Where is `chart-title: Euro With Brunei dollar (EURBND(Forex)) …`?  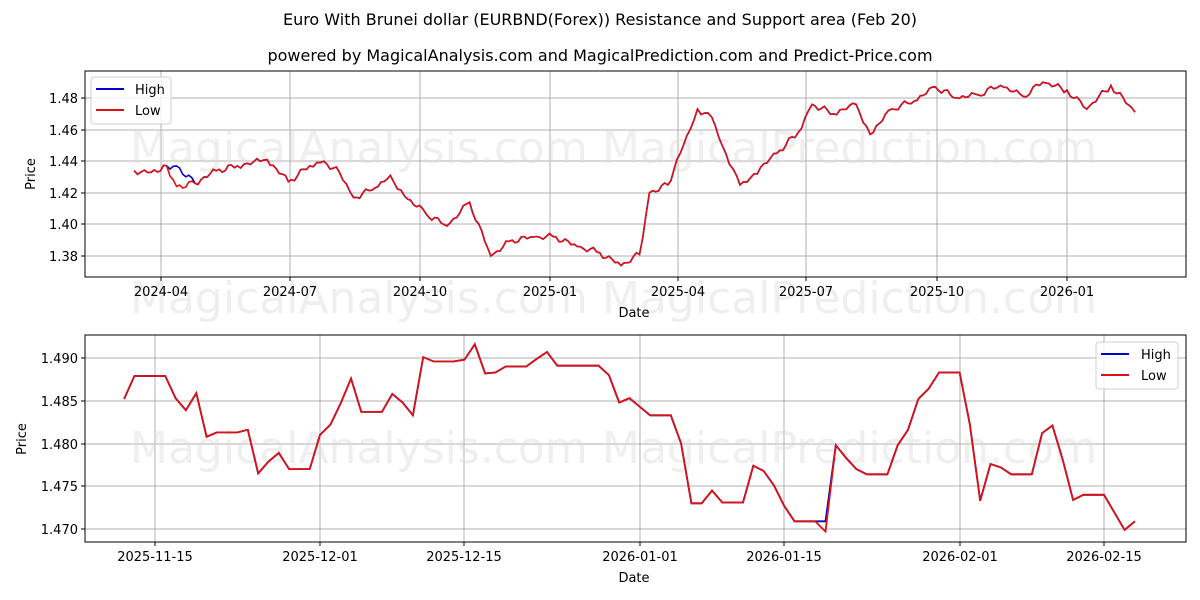 chart-title: Euro With Brunei dollar (EURBND(Forex)) … is located at coordinates (600, 19).